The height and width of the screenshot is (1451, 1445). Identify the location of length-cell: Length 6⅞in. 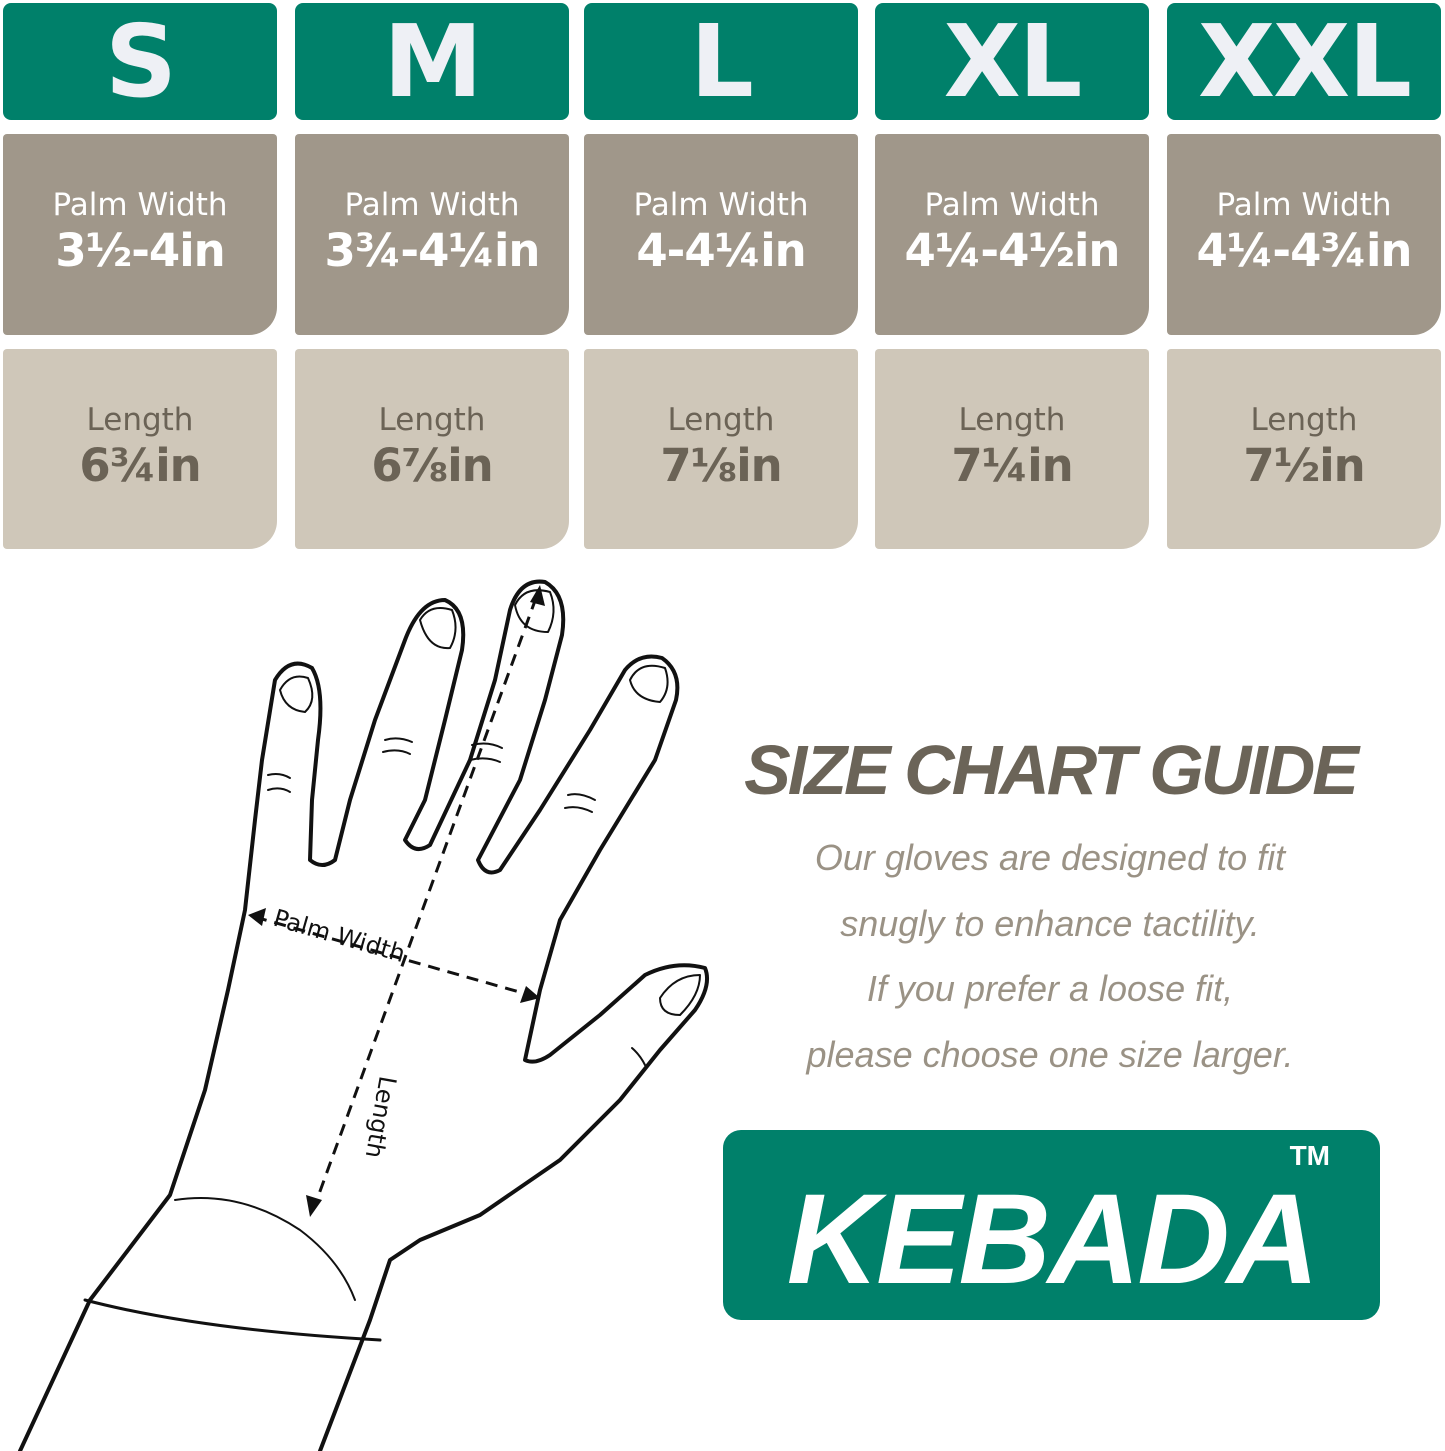
(432, 449).